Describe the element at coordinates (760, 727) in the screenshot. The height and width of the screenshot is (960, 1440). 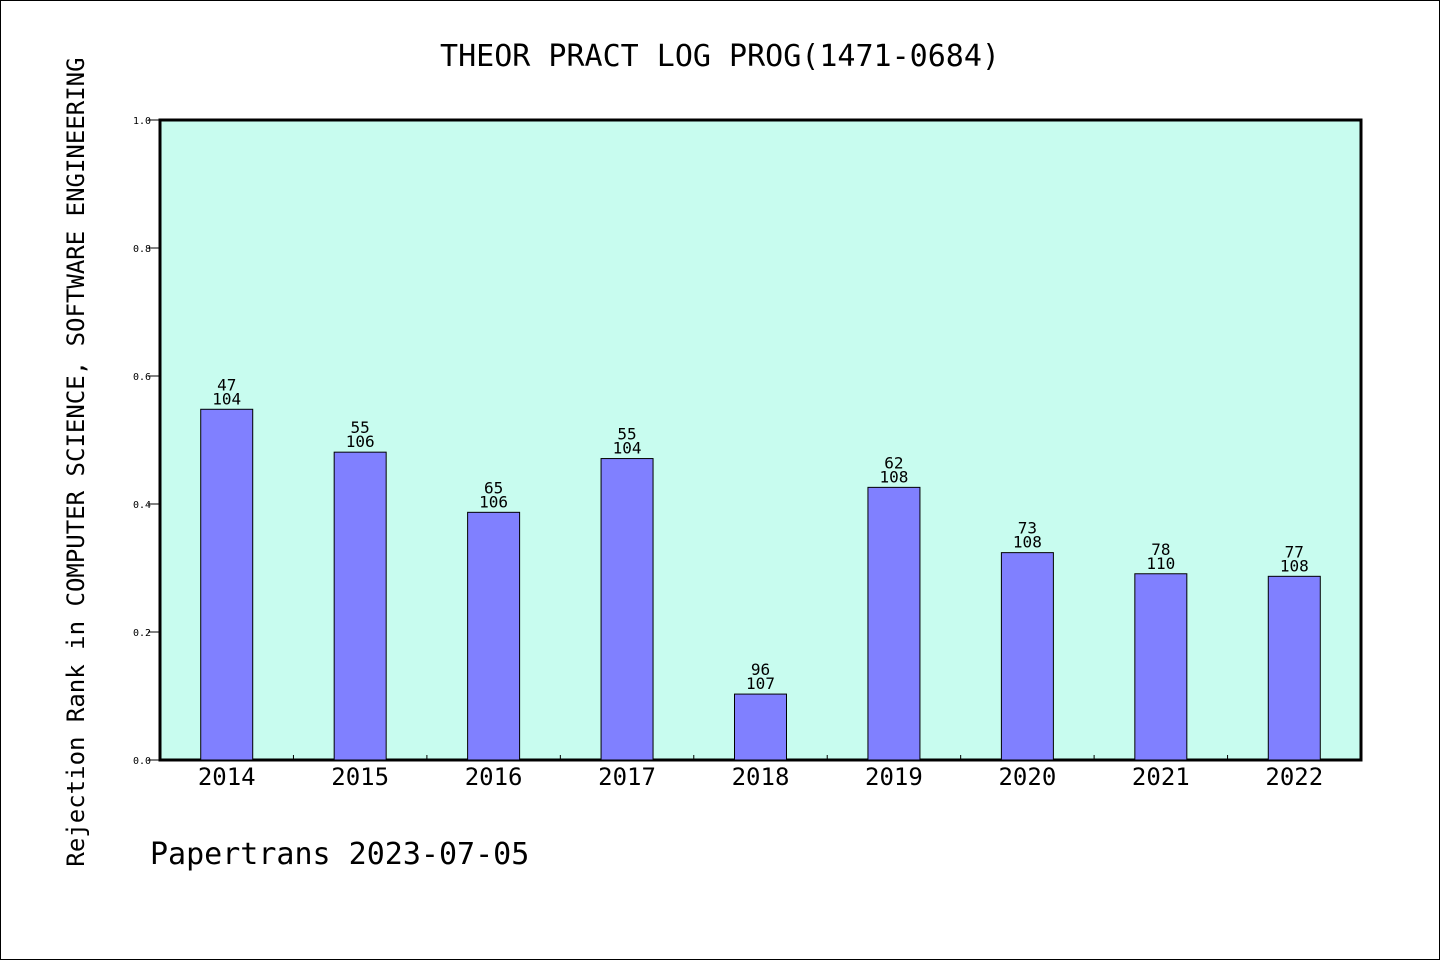
I see `bar-2018` at that location.